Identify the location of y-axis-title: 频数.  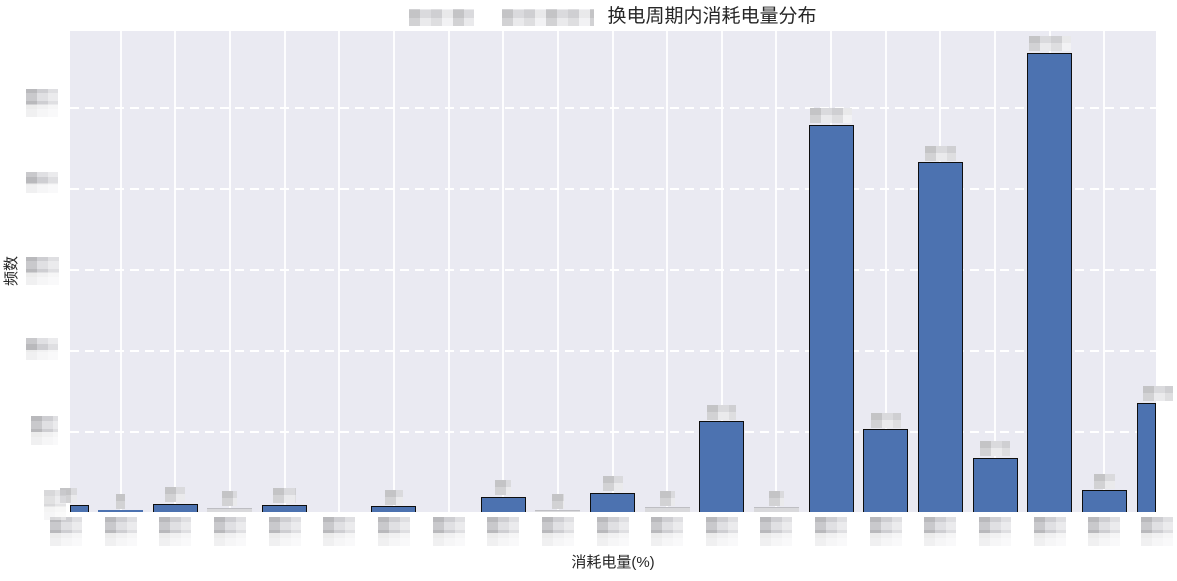
(11, 271).